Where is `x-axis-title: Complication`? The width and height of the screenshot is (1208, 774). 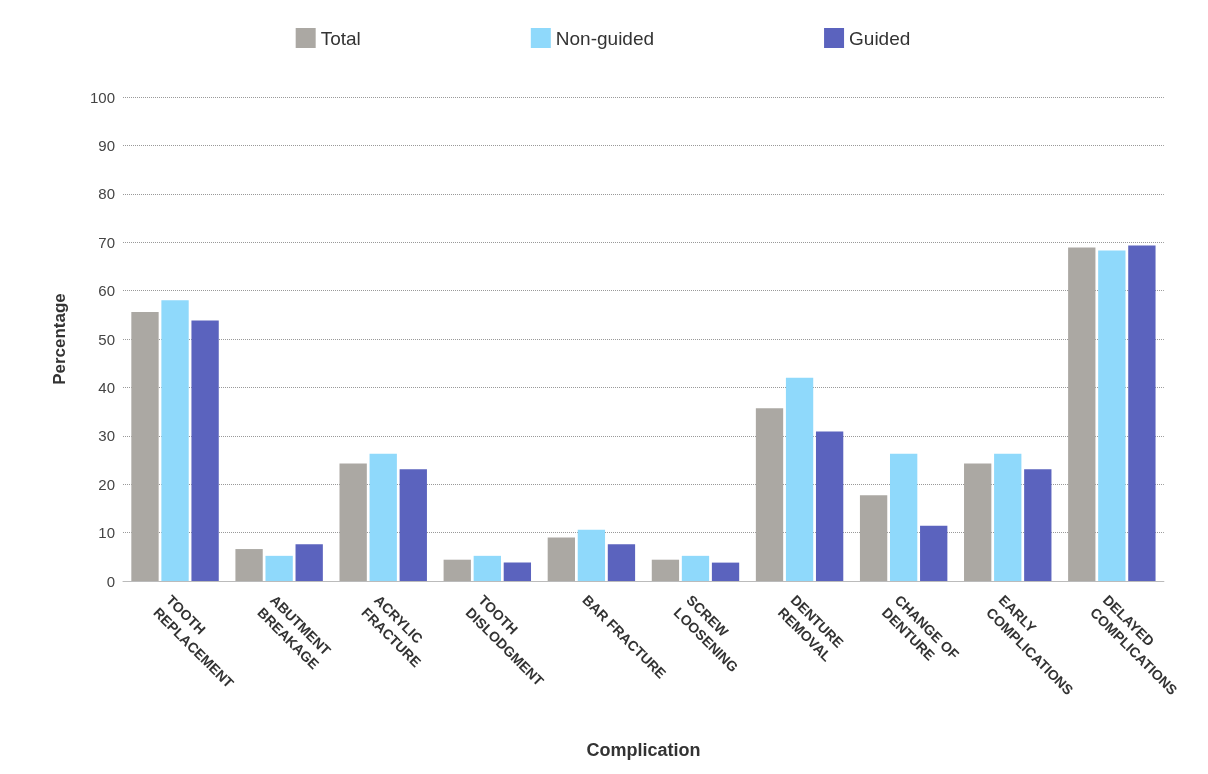 x-axis-title: Complication is located at coordinates (643, 750).